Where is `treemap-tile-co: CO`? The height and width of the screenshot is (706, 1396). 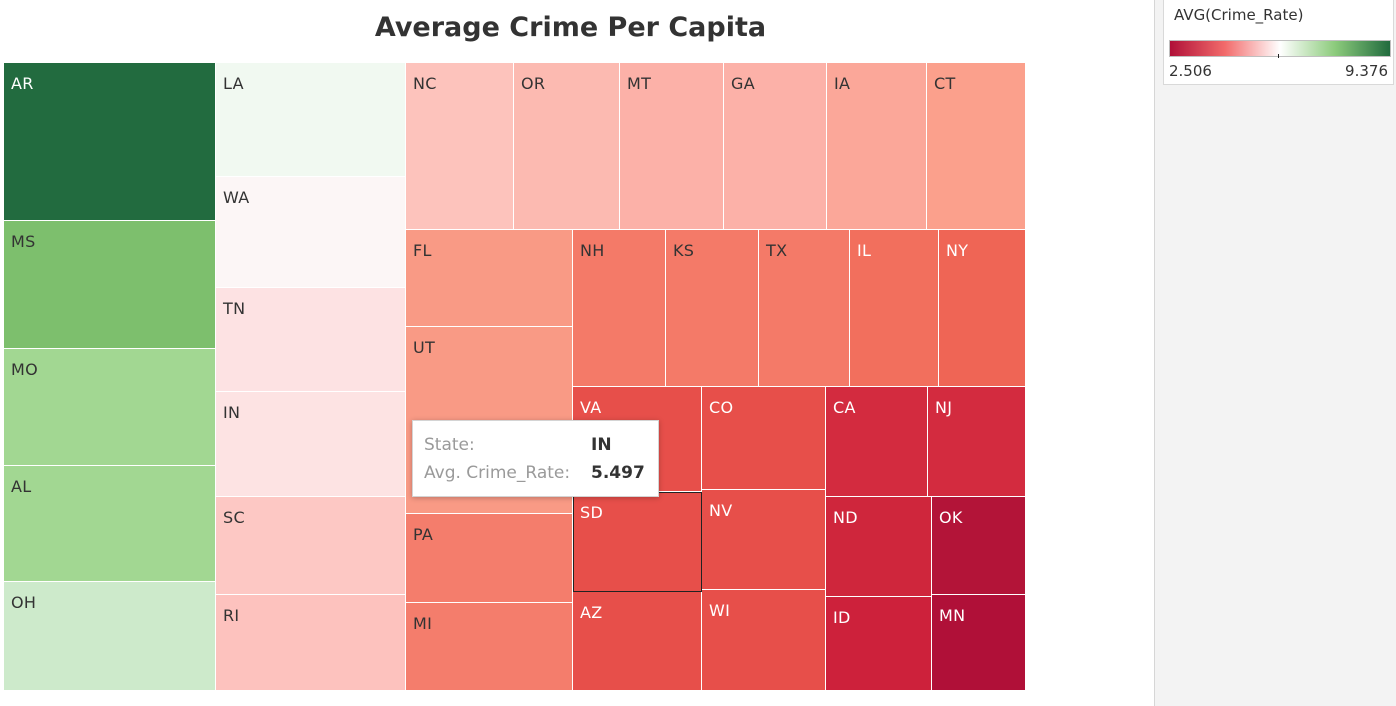 treemap-tile-co: CO is located at coordinates (764, 438).